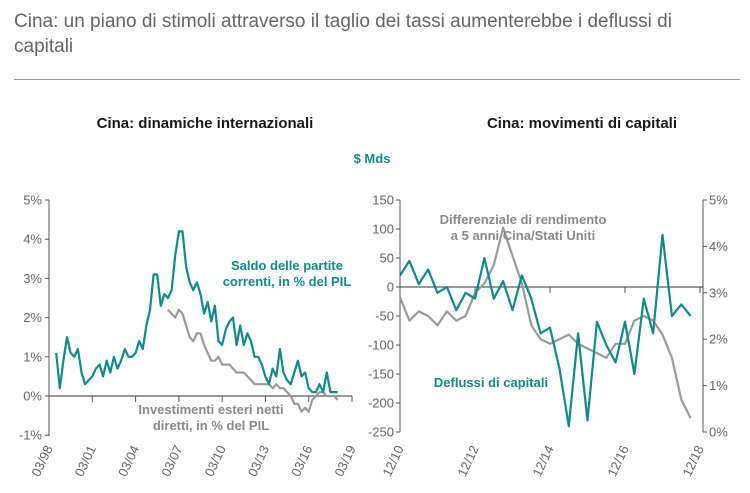 The height and width of the screenshot is (493, 750). What do you see at coordinates (32, 200) in the screenshot?
I see `left-y-tick-label: 5%` at bounding box center [32, 200].